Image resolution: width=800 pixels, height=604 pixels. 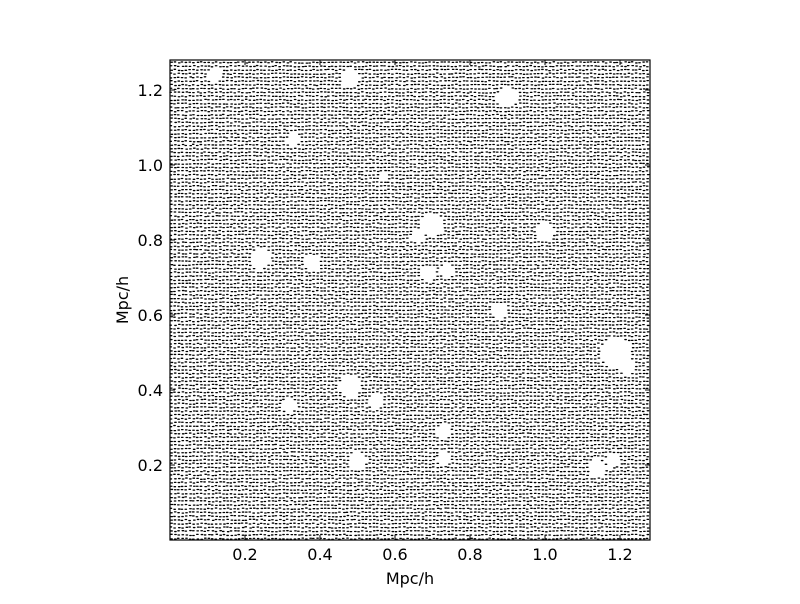 I want to click on y-tick-label: 0.4, so click(x=150, y=390).